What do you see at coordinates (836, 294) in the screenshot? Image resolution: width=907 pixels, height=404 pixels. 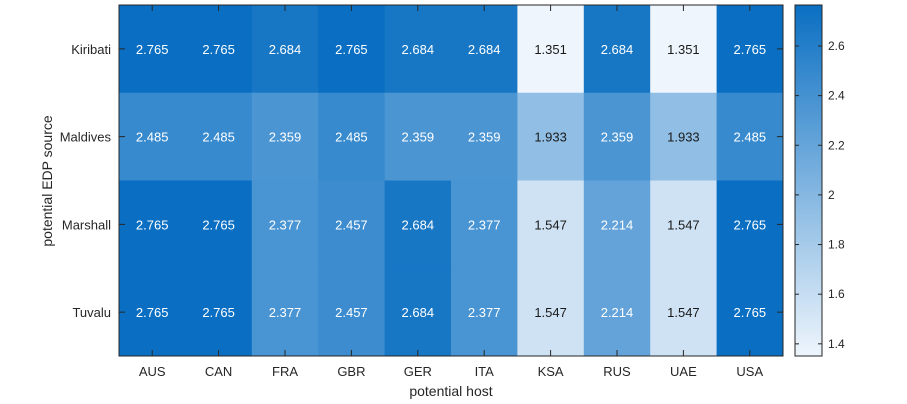 I see `colorbar-tick-label: 1.6` at bounding box center [836, 294].